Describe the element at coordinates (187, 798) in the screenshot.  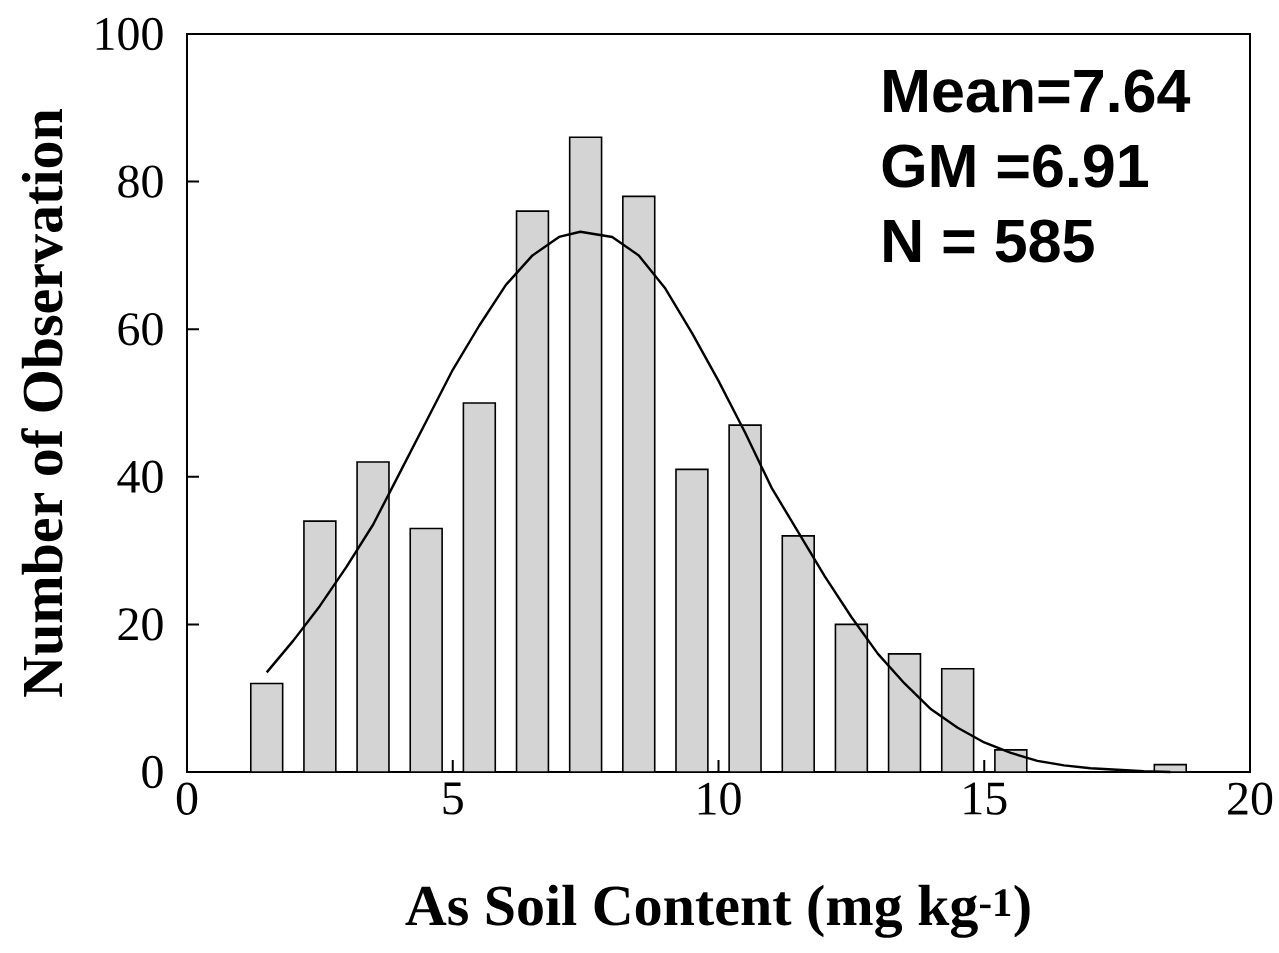
I see `x-tick-label: 0` at that location.